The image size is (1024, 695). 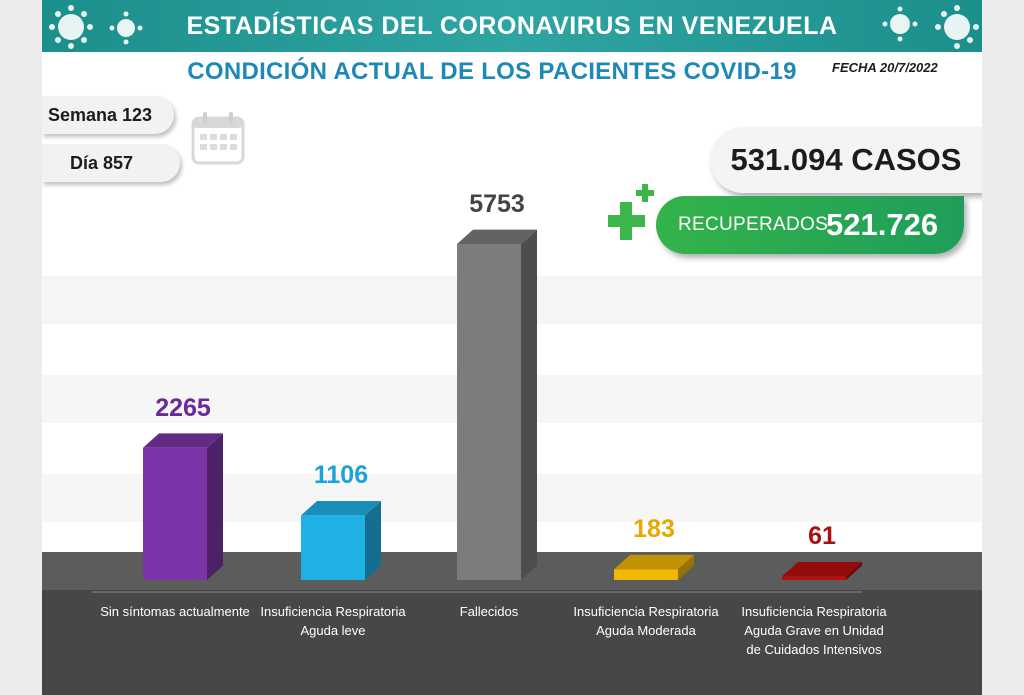 I want to click on total-cases: 531.094 CASOS, so click(x=846, y=159).